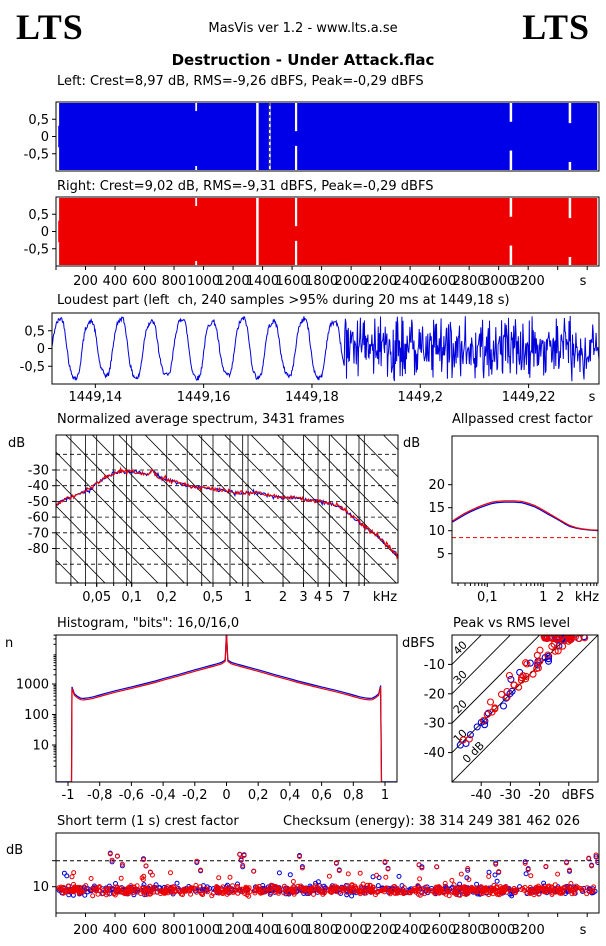 The image size is (606, 946). Describe the element at coordinates (99, 795) in the screenshot. I see `svg-text: -0,8` at that location.